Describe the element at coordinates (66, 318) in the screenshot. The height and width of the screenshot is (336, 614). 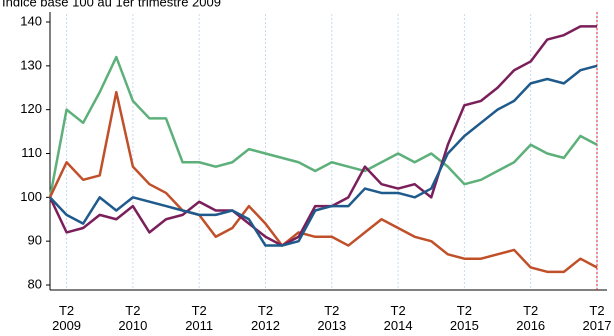
I see `x-tick-label: T2 2009` at that location.